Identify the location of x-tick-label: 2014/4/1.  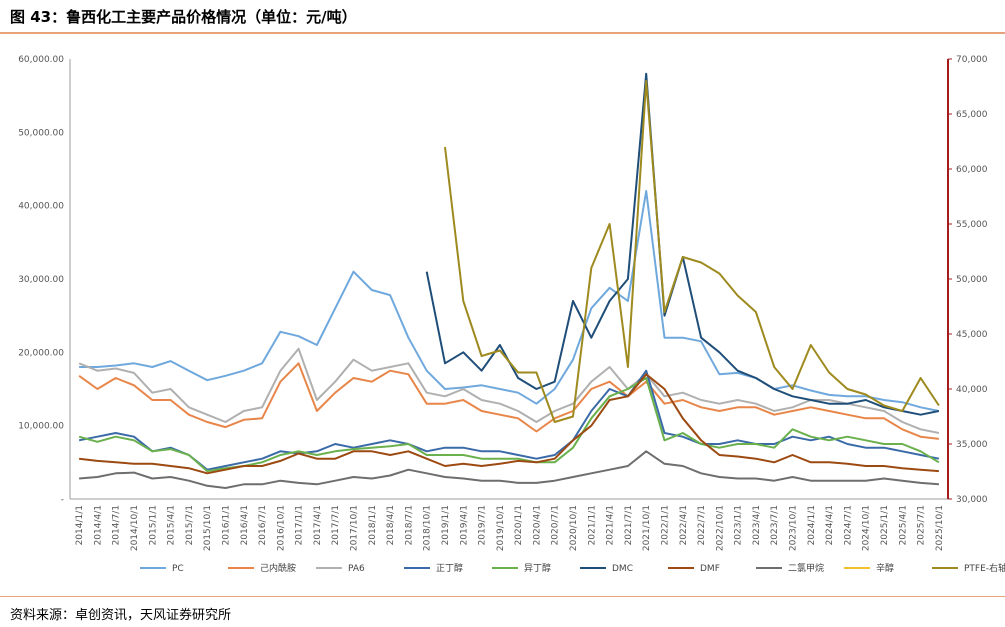
(98, 525).